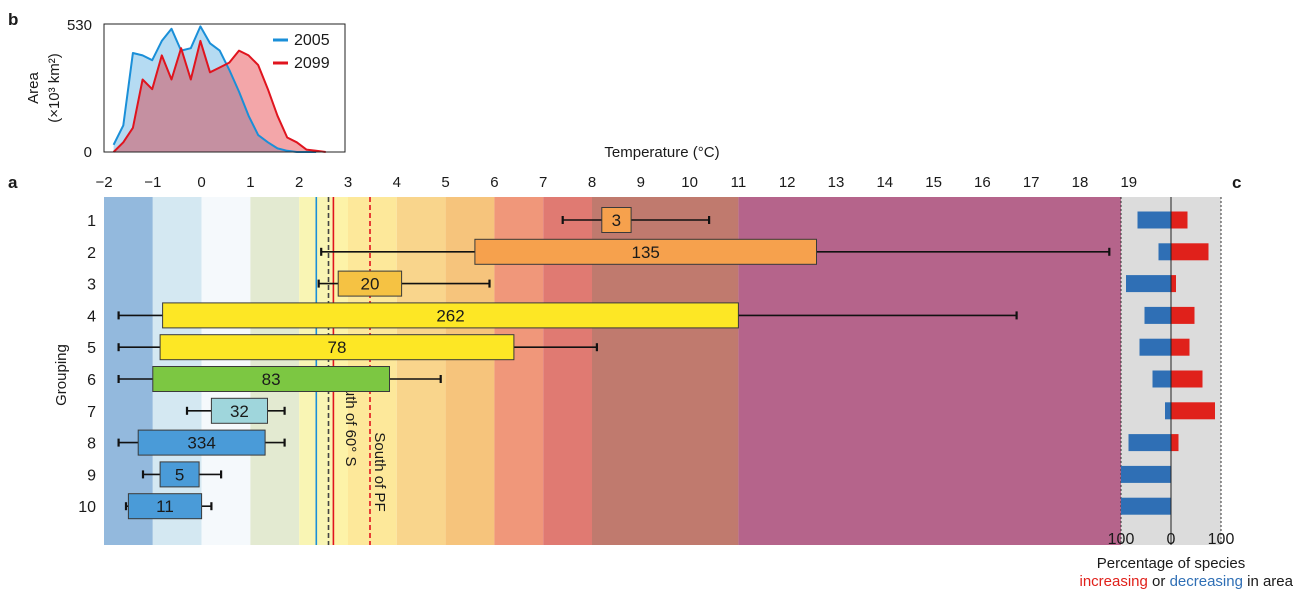 The width and height of the screenshot is (1301, 591). I want to click on box-count-label: 11, so click(165, 506).